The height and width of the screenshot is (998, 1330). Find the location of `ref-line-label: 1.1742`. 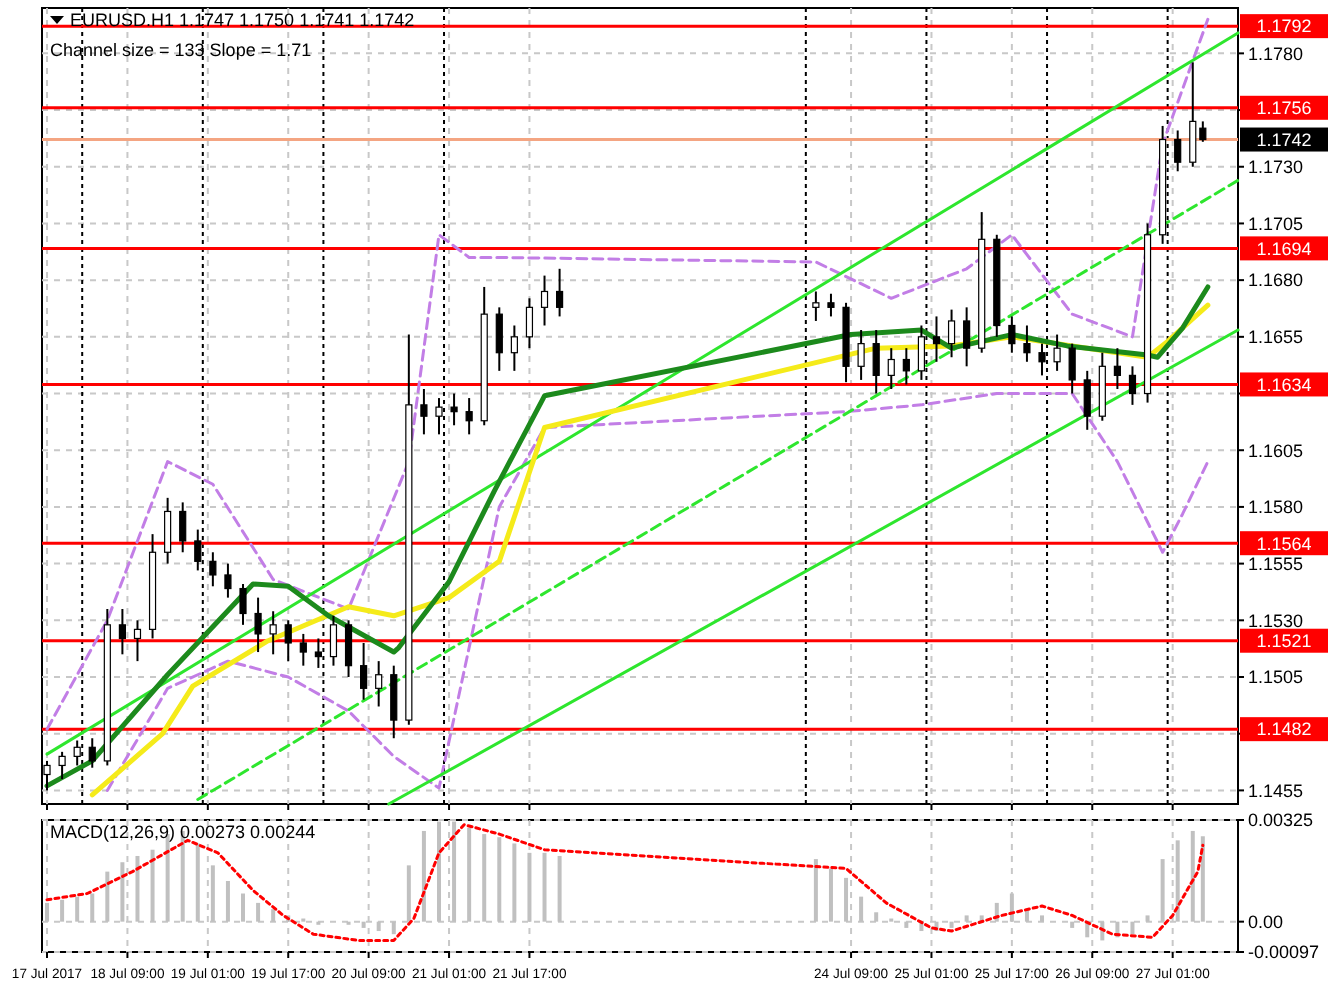

ref-line-label: 1.1742 is located at coordinates (1284, 139).